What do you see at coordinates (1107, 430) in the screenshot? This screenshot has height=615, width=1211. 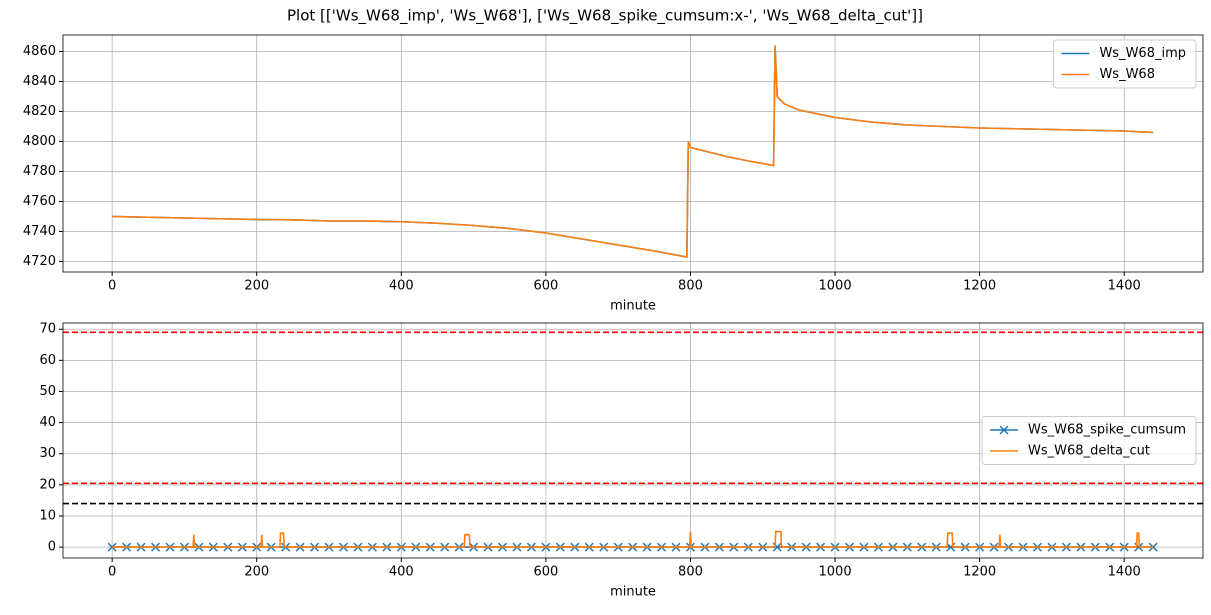 I see `legend-label: Ws_W68_spike_cumsum` at bounding box center [1107, 430].